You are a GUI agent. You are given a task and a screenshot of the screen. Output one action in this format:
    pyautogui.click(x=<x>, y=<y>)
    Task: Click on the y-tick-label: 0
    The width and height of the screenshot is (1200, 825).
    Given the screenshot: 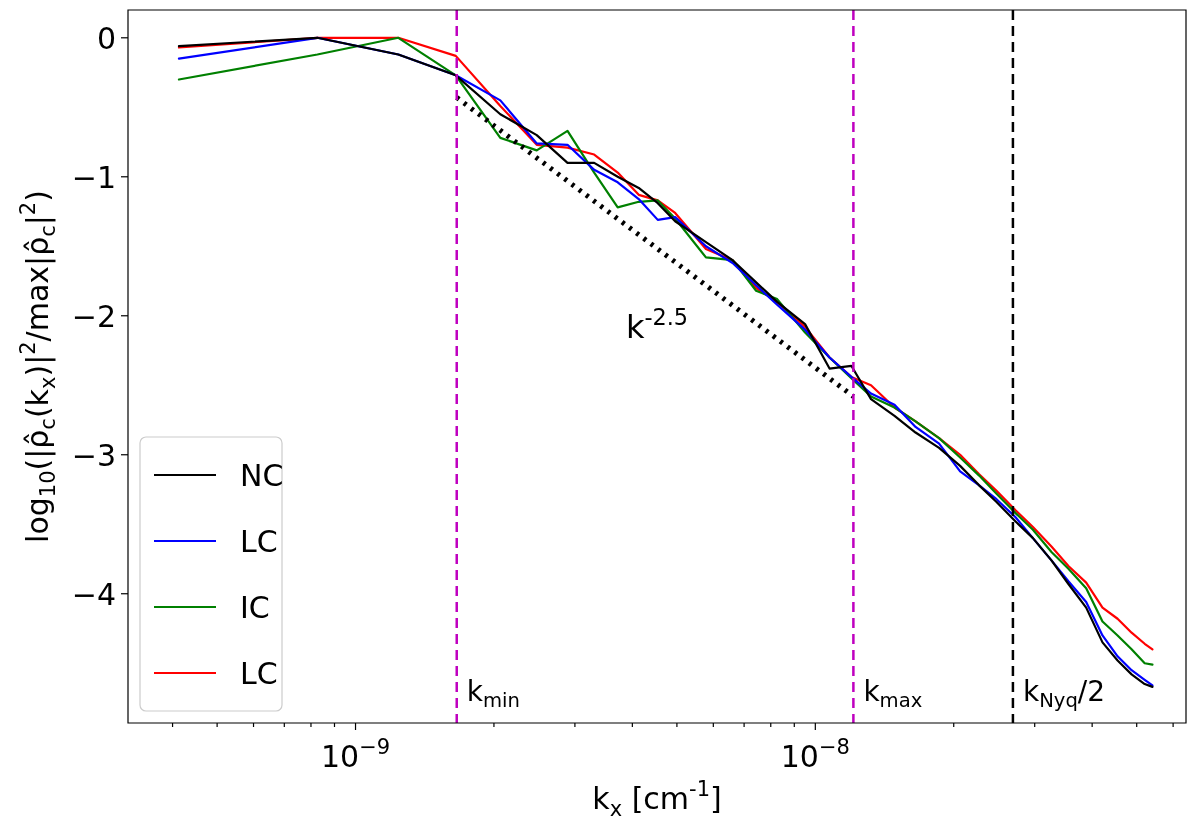 What is the action you would take?
    pyautogui.click(x=106, y=38)
    